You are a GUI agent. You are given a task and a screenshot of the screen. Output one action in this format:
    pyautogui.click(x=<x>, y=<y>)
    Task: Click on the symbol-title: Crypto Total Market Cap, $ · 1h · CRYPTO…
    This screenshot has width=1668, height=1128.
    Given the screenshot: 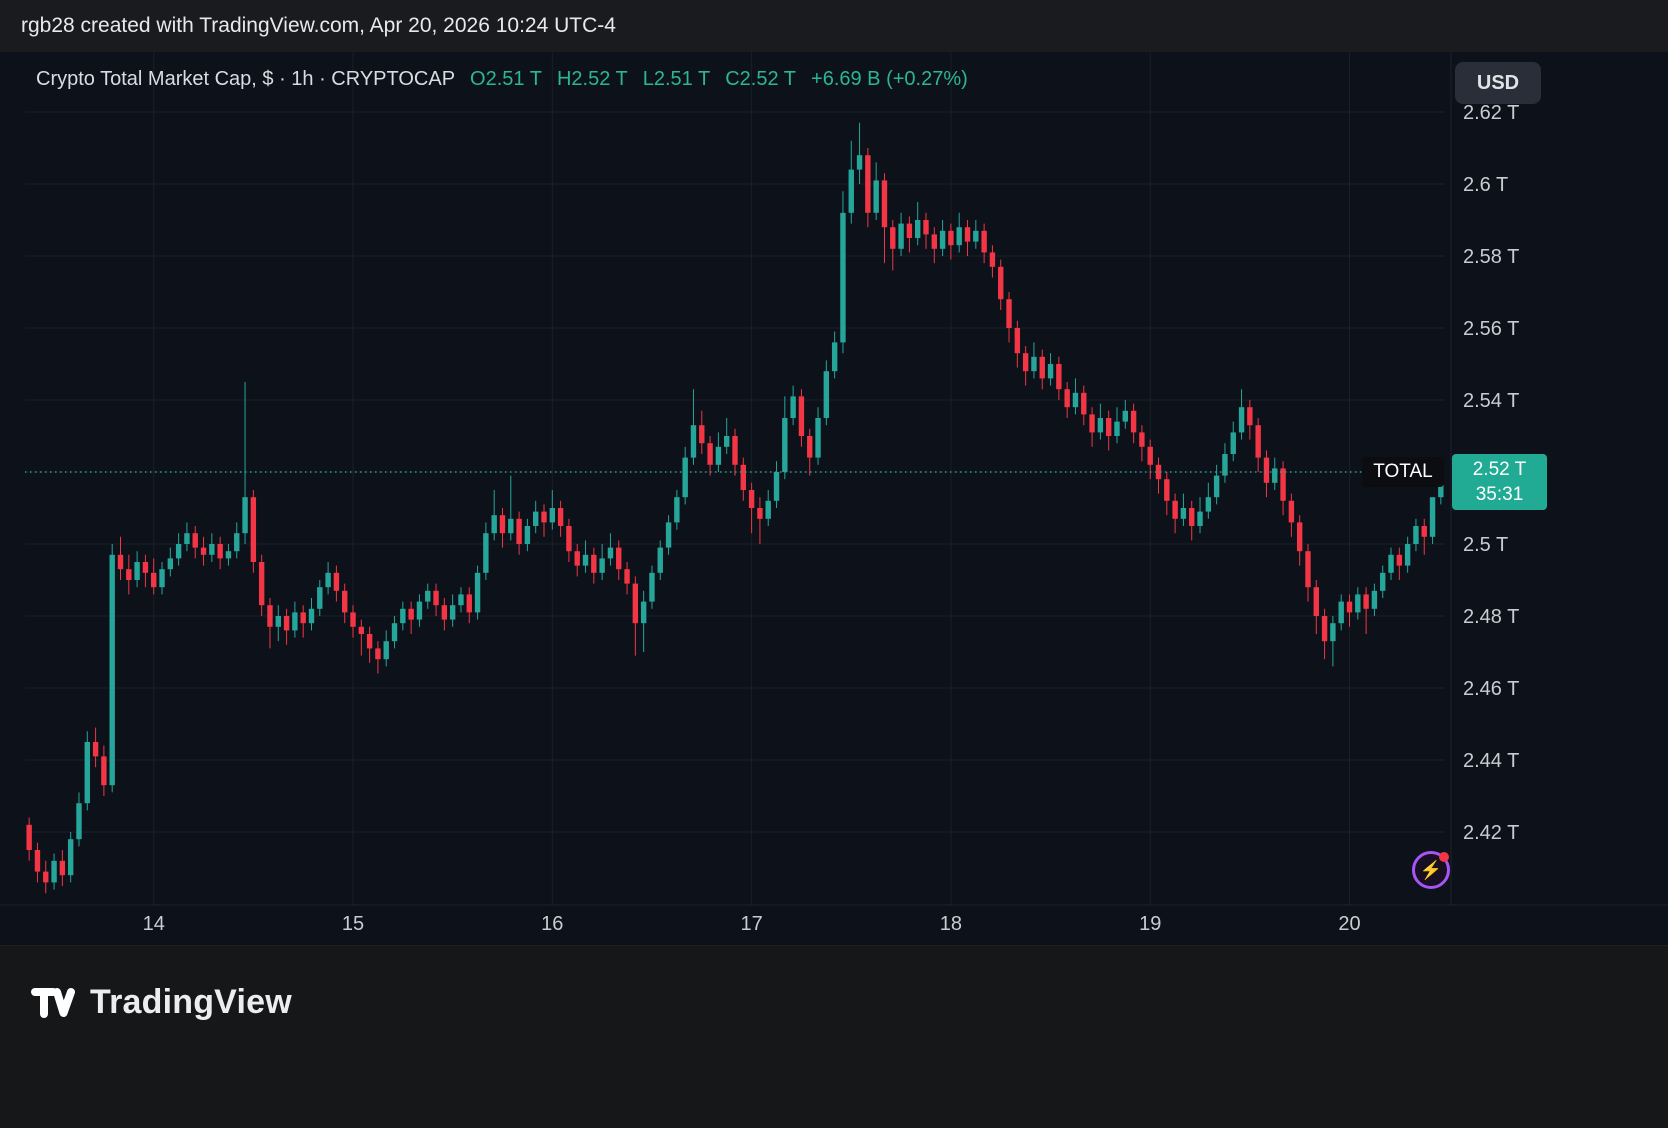 What is the action you would take?
    pyautogui.click(x=246, y=79)
    